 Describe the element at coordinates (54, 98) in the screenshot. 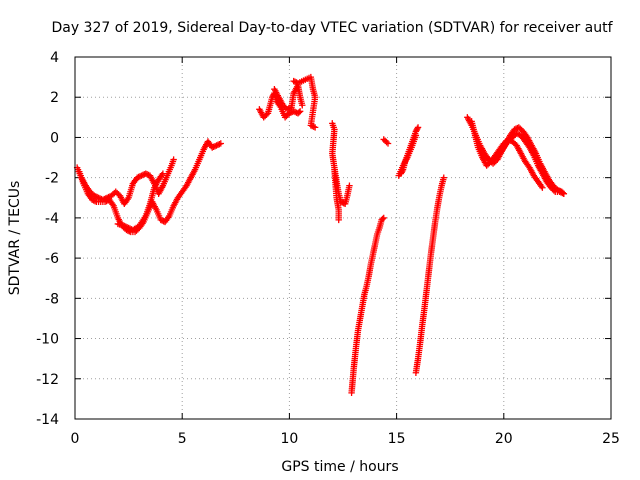

I see `y-tick-label: 2` at that location.